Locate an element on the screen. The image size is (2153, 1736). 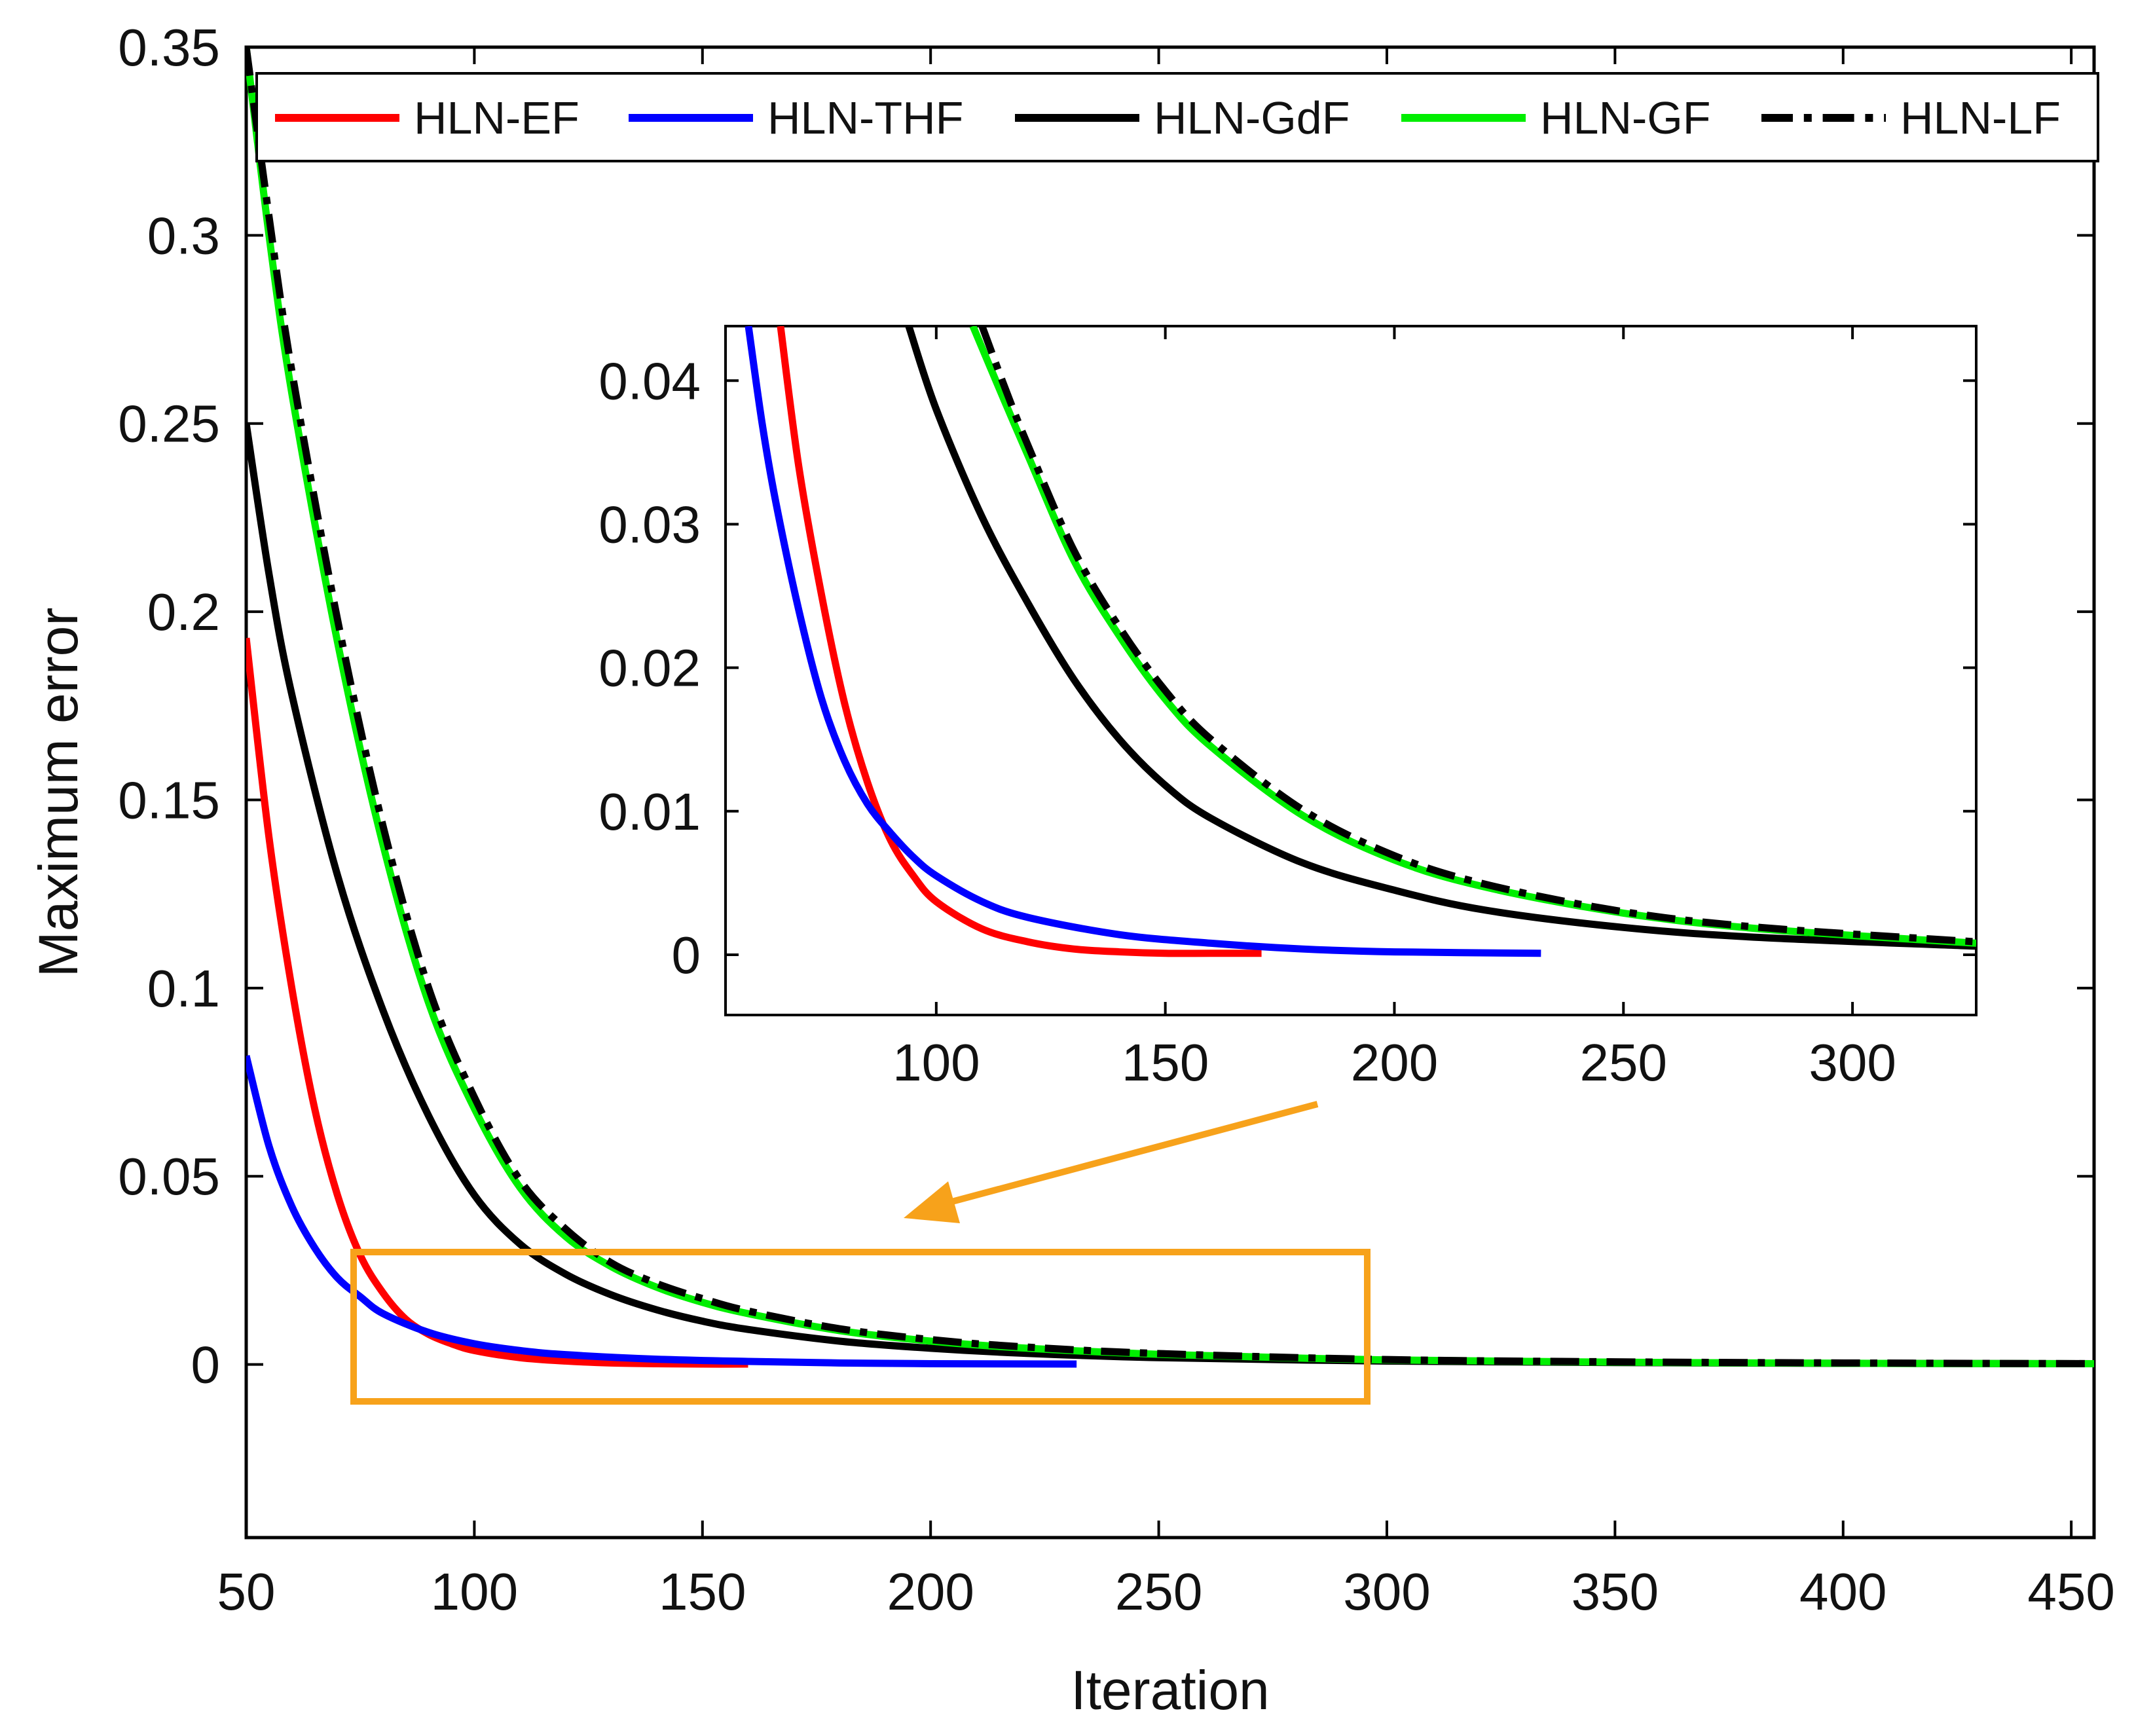
y-tick-label: 0.35 is located at coordinates (169, 47).